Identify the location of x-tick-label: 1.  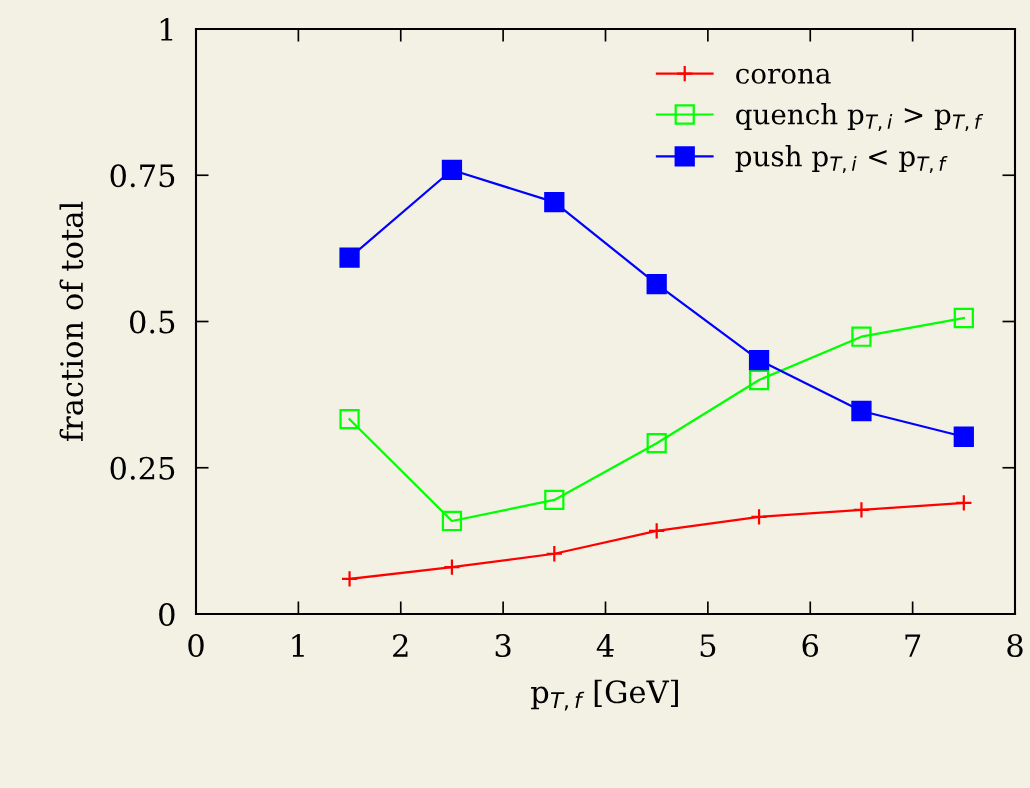
(298, 645).